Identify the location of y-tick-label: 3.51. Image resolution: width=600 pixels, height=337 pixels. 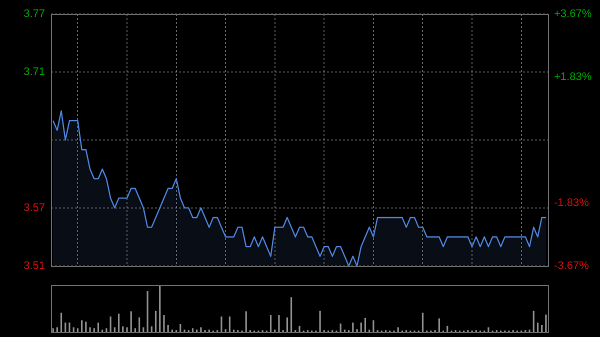
(34, 266).